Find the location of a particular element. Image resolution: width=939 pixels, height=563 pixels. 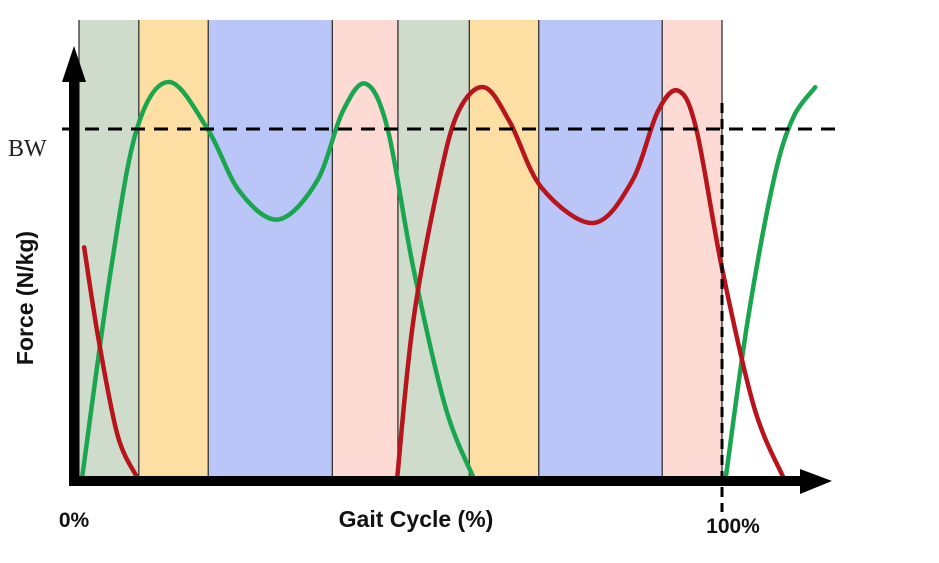

x-axis is located at coordinates (450, 481).